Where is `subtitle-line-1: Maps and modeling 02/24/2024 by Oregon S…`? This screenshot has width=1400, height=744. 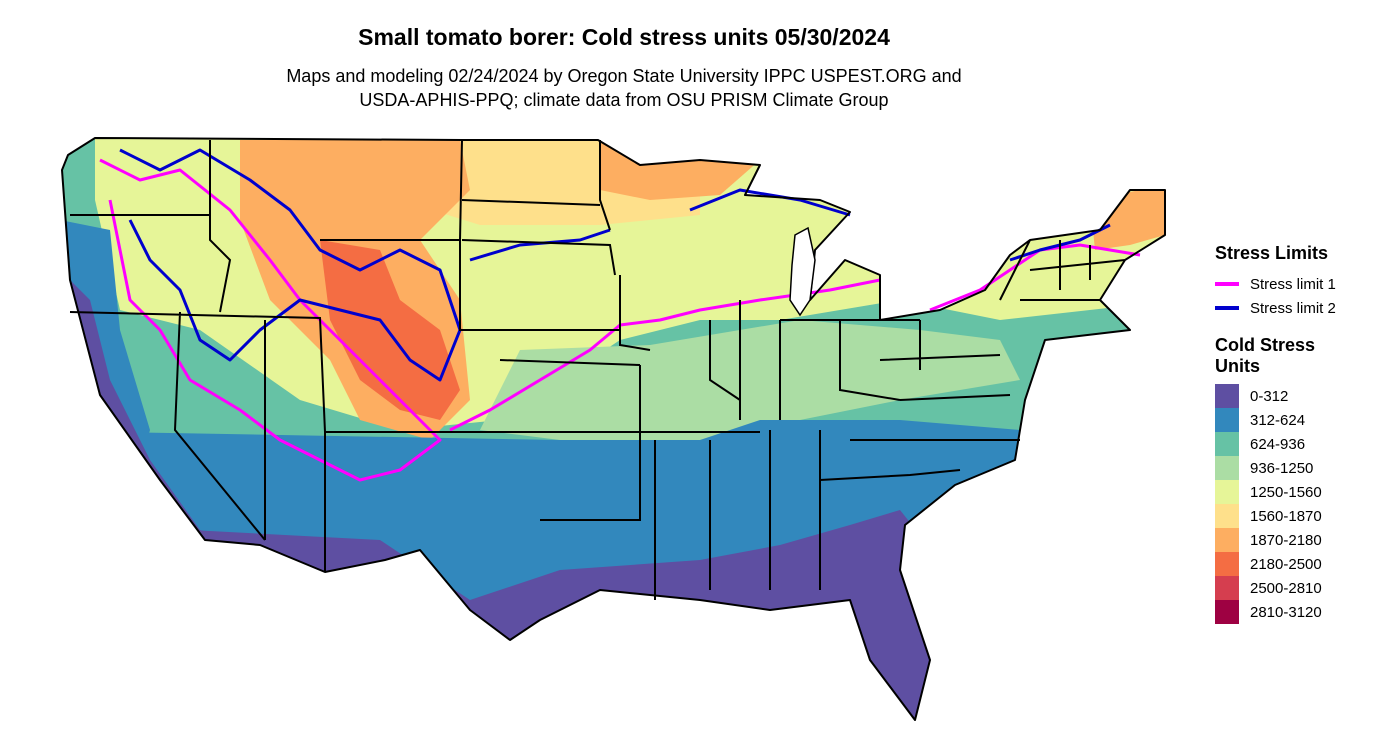
subtitle-line-1: Maps and modeling 02/24/2024 by Oregon S… is located at coordinates (624, 76).